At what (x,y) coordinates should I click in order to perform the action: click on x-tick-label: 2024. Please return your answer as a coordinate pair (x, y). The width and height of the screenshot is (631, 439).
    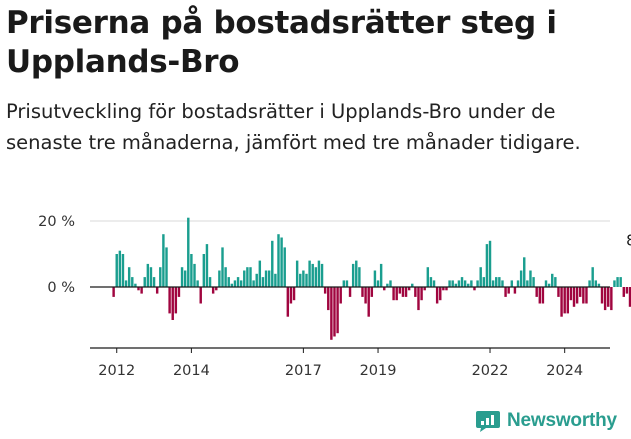
    Looking at the image, I should click on (564, 371).